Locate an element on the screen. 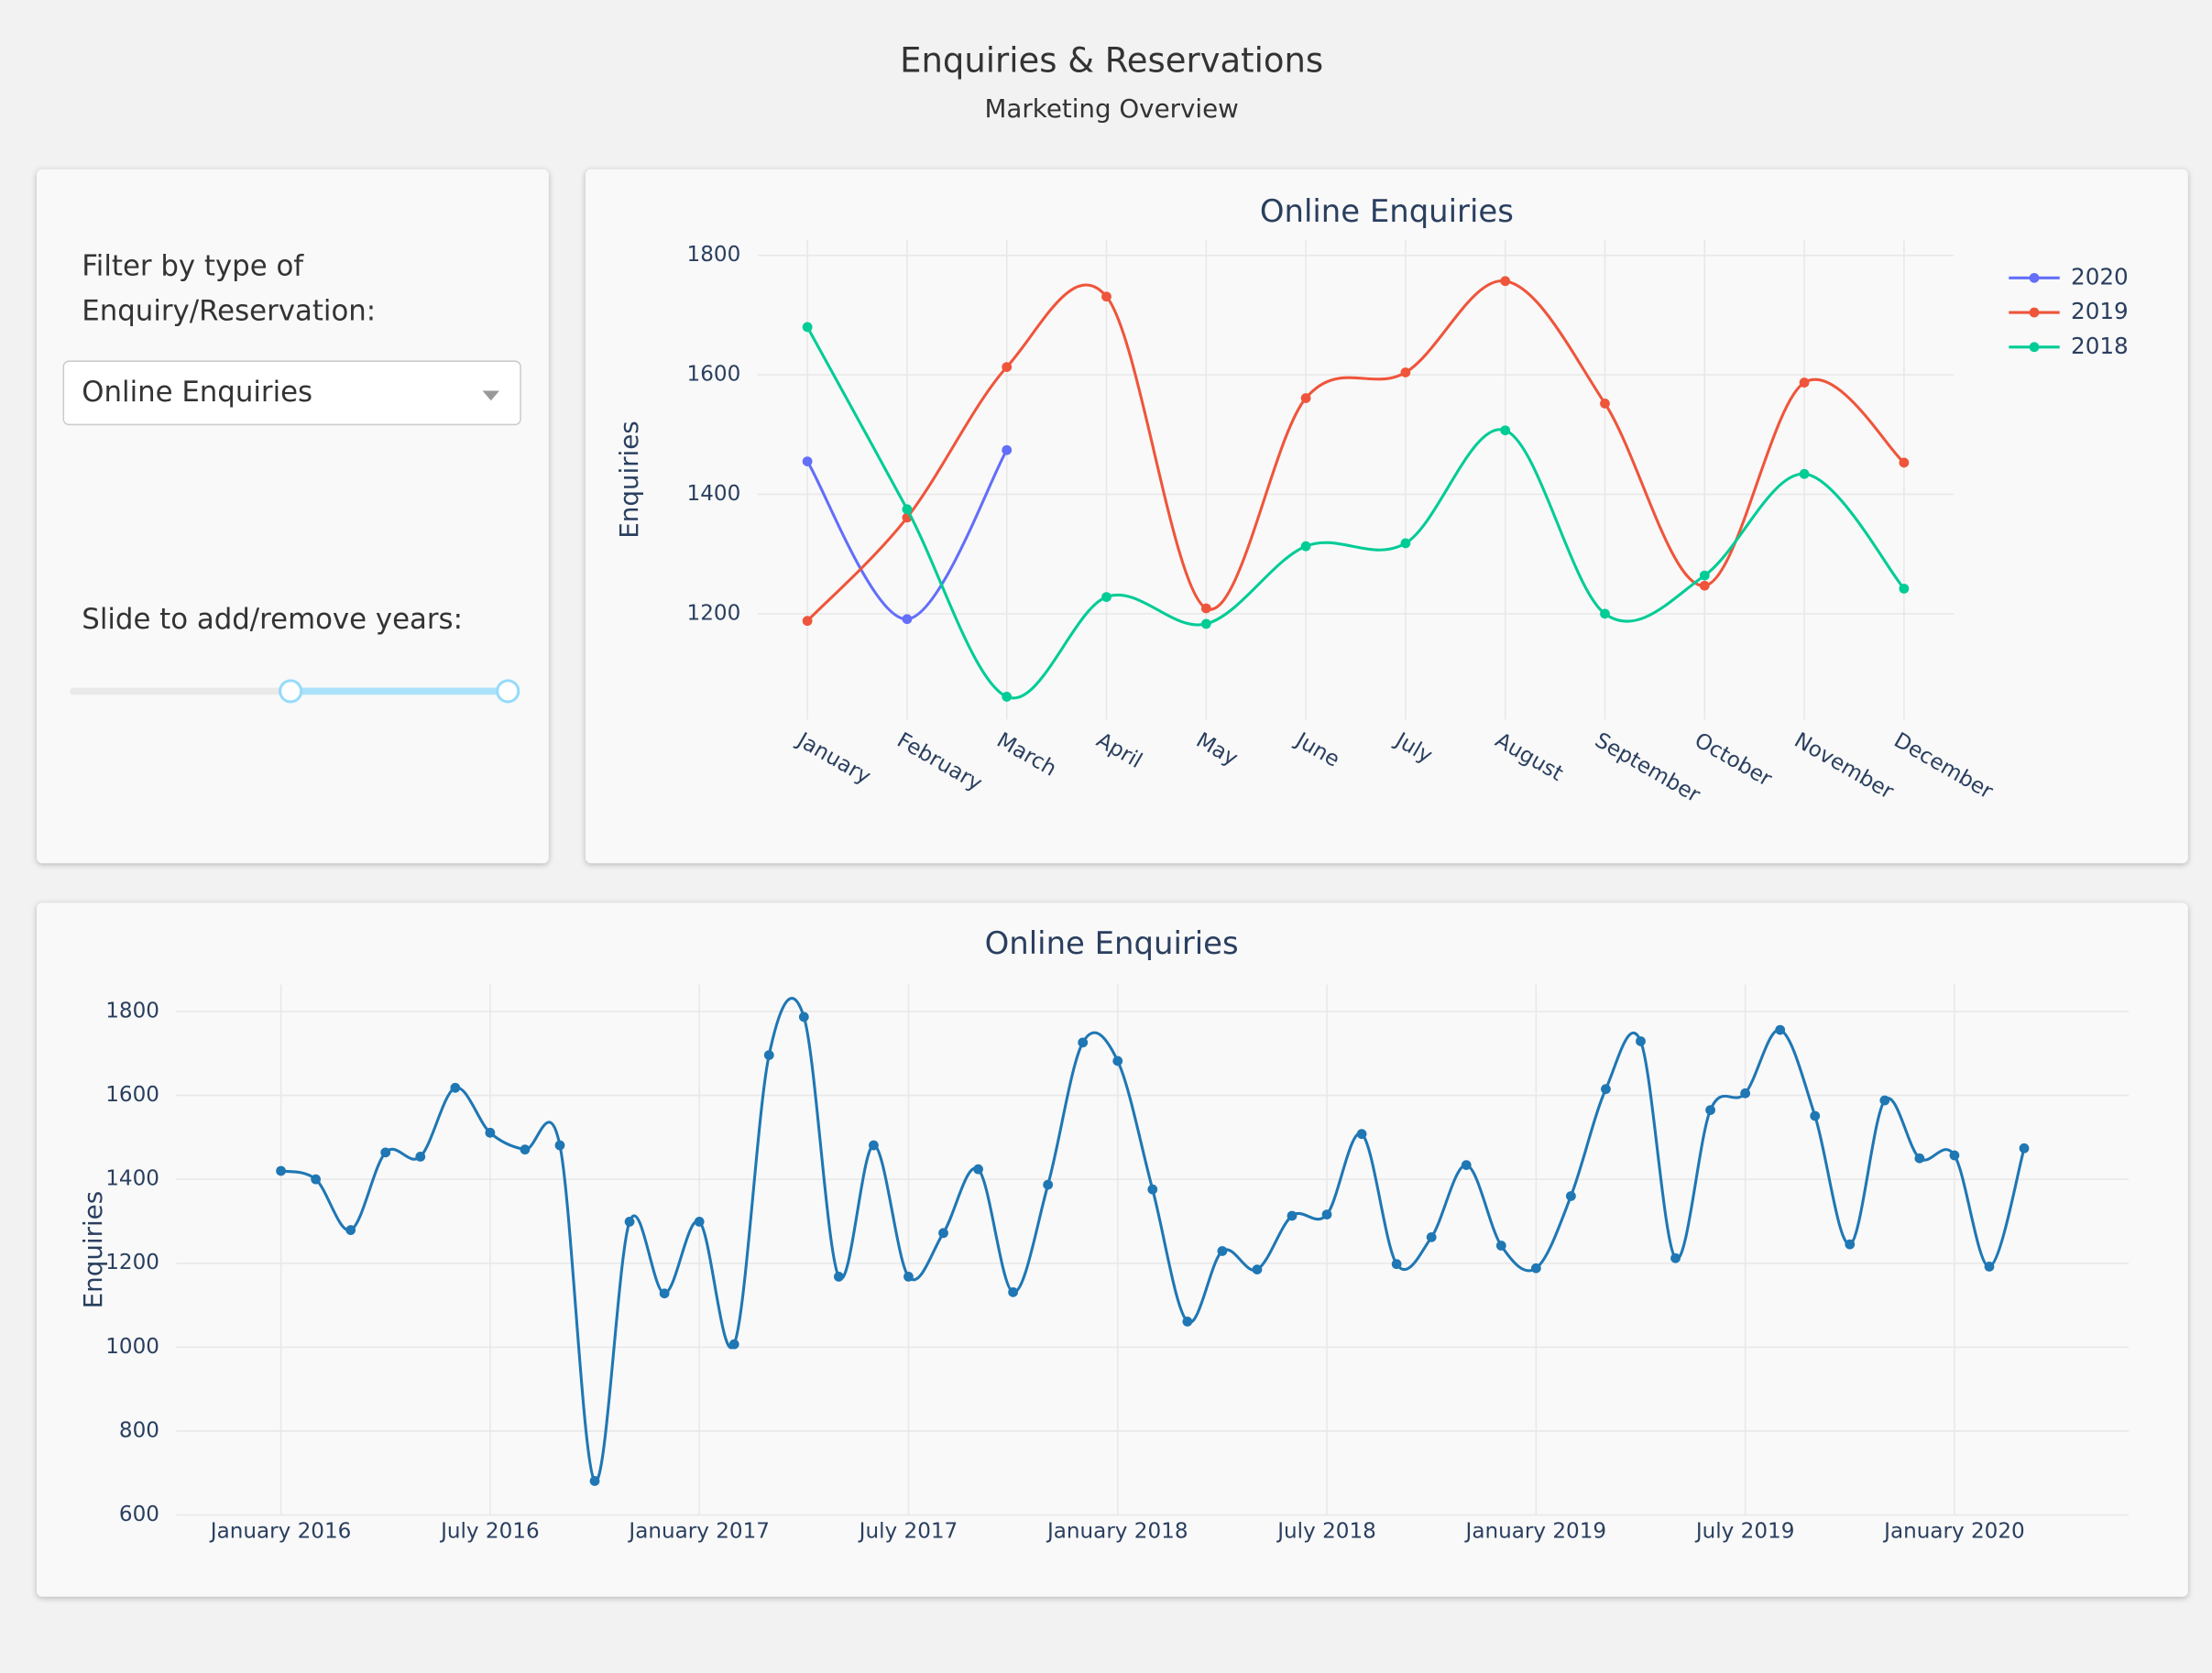 The height and width of the screenshot is (1673, 2212). page-title: Enquiries & Reservations is located at coordinates (1111, 60).